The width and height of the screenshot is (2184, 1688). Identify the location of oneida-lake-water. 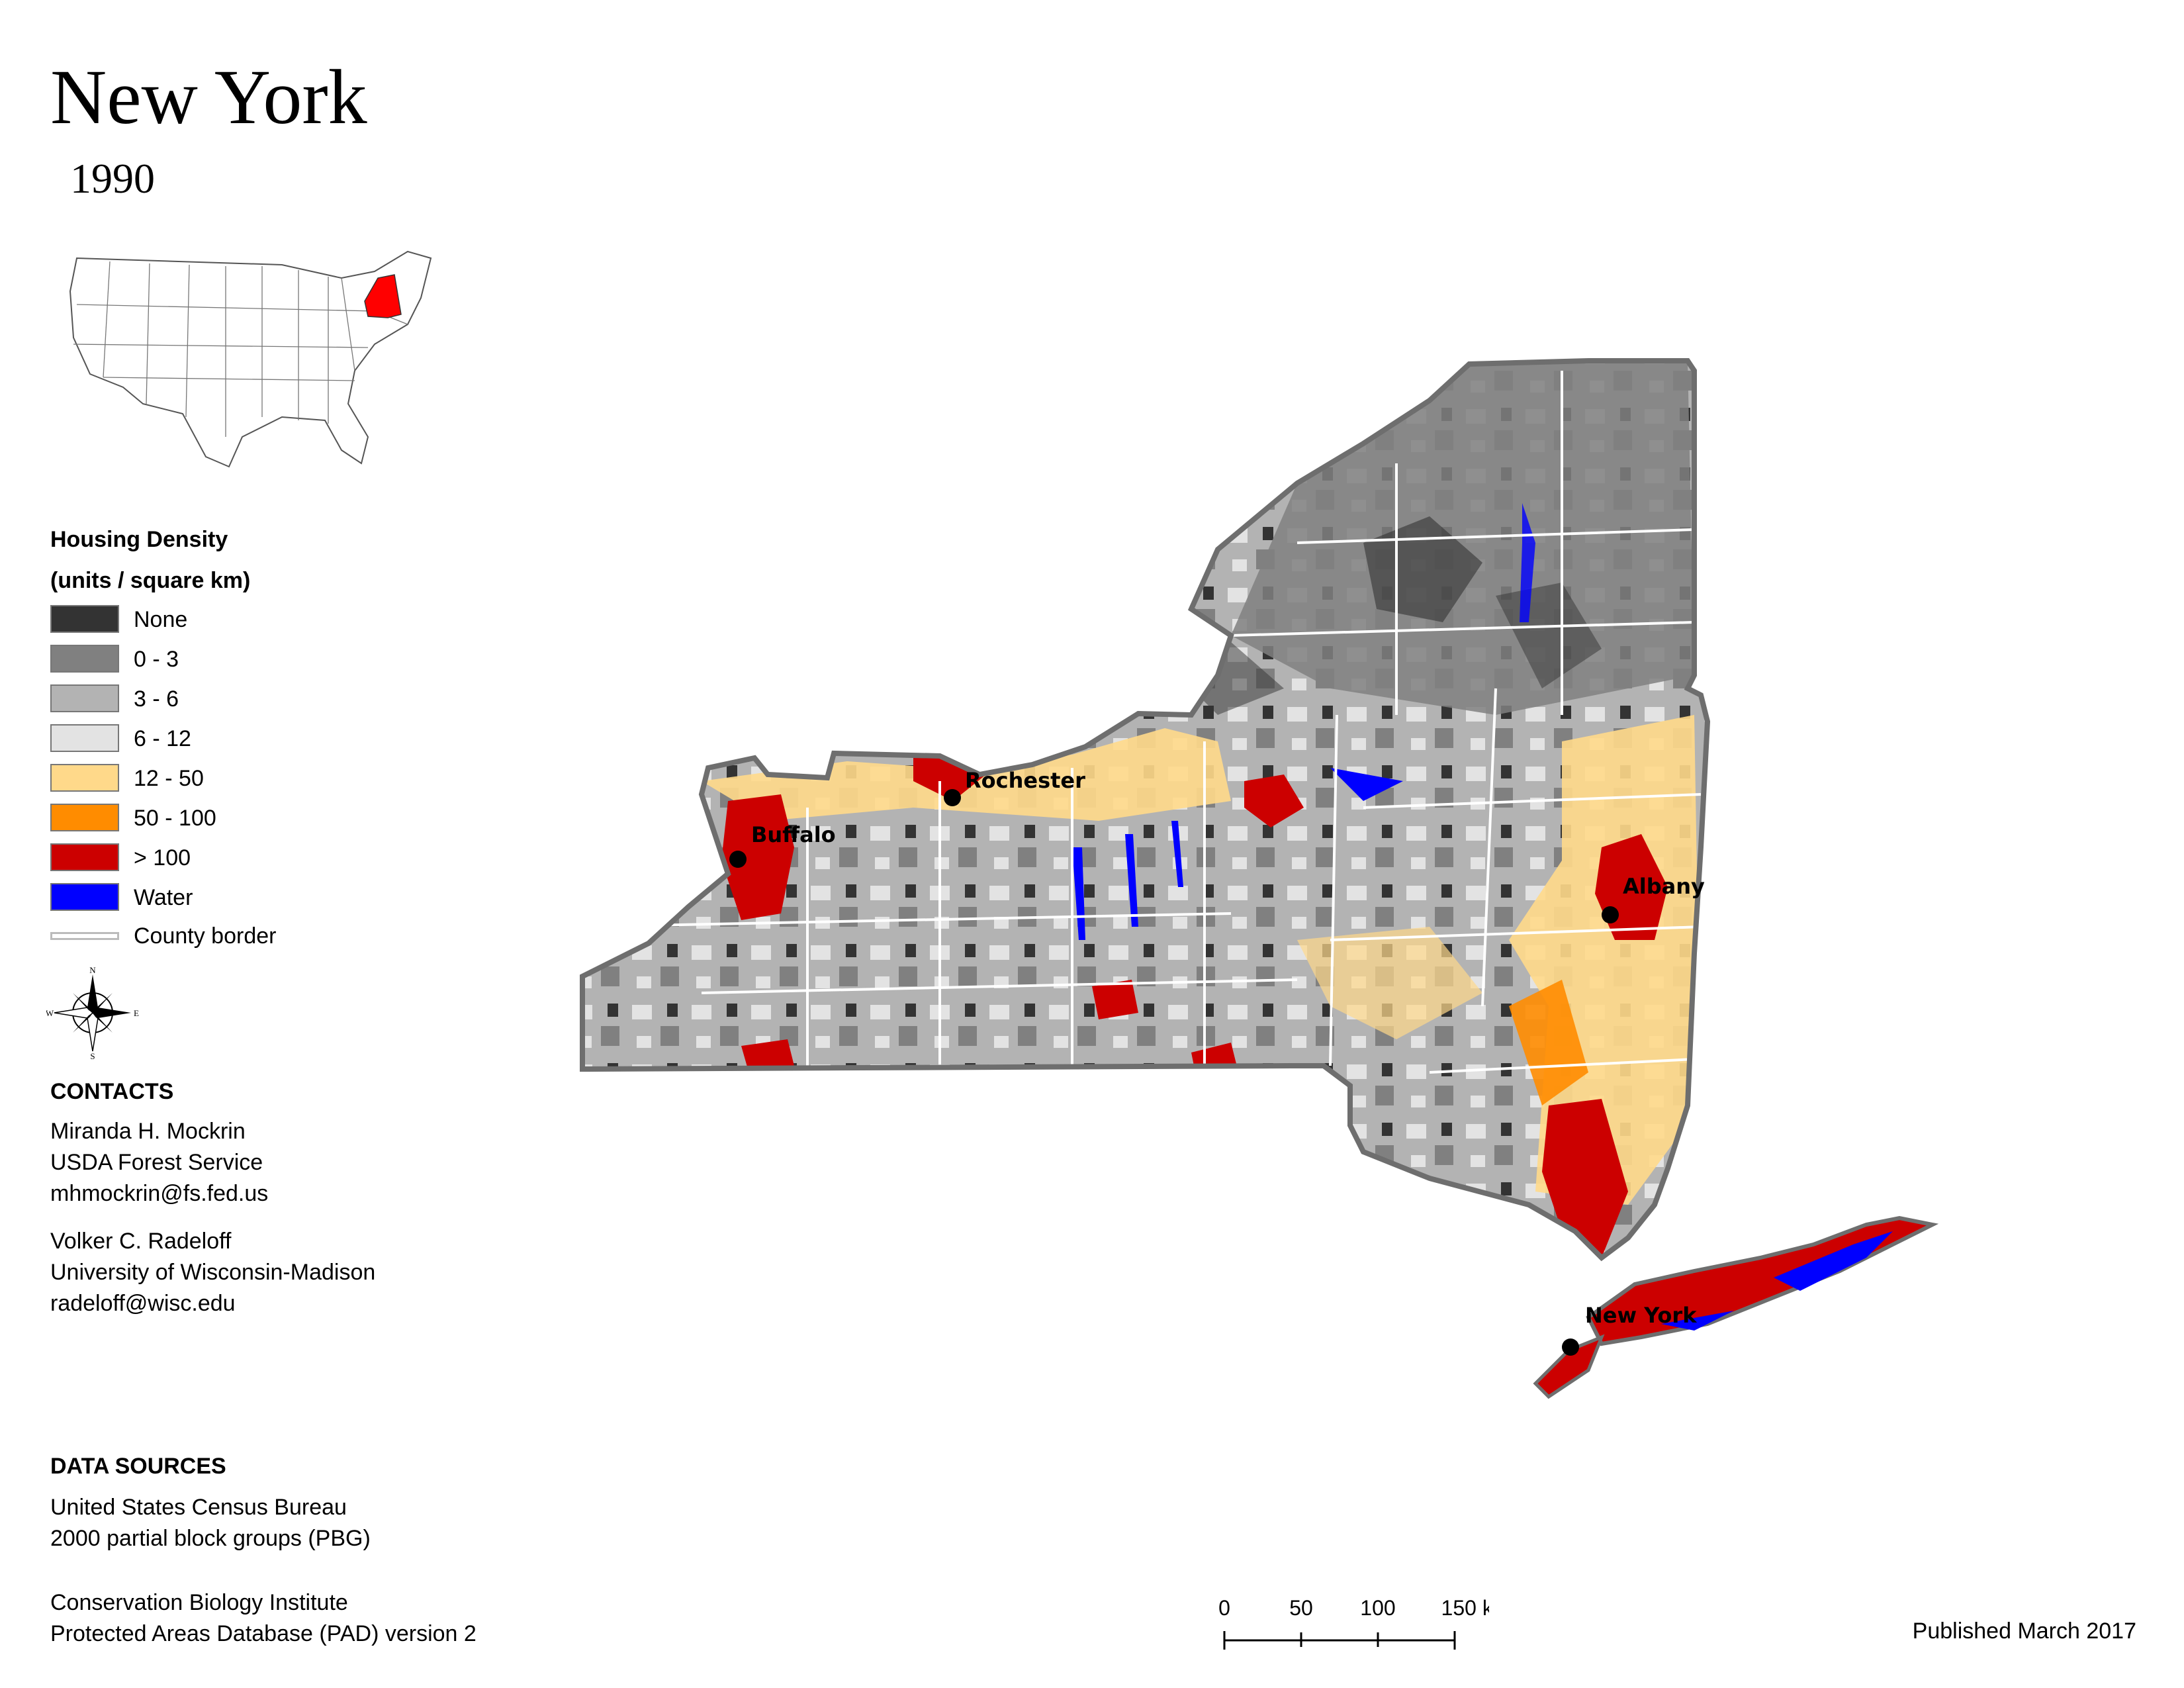
(1366, 784).